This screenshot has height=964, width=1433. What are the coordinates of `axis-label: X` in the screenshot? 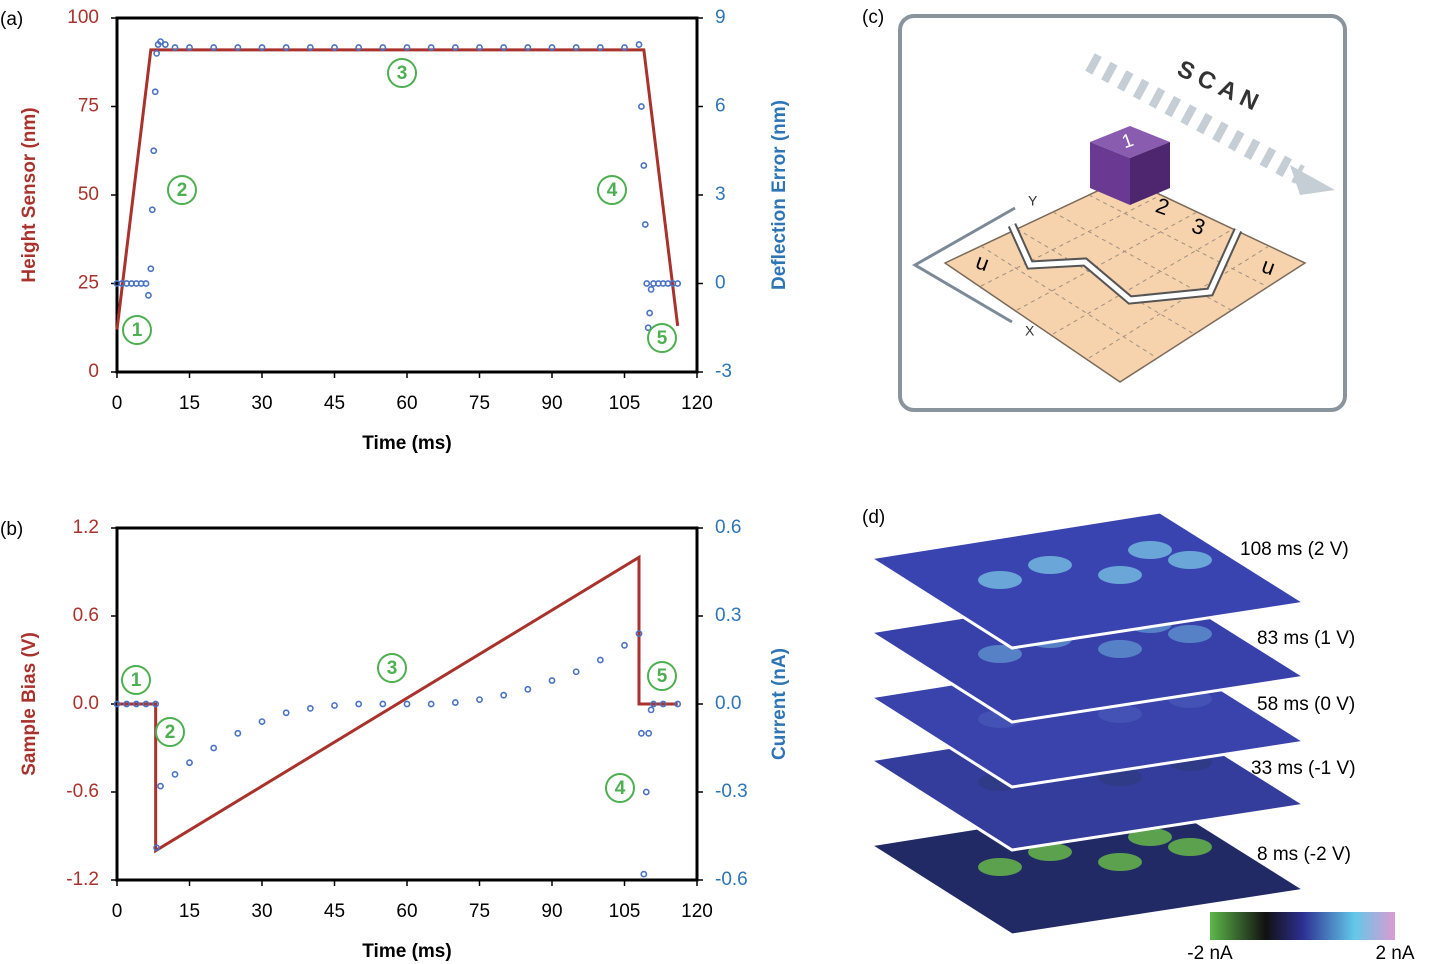 It's located at (1030, 331).